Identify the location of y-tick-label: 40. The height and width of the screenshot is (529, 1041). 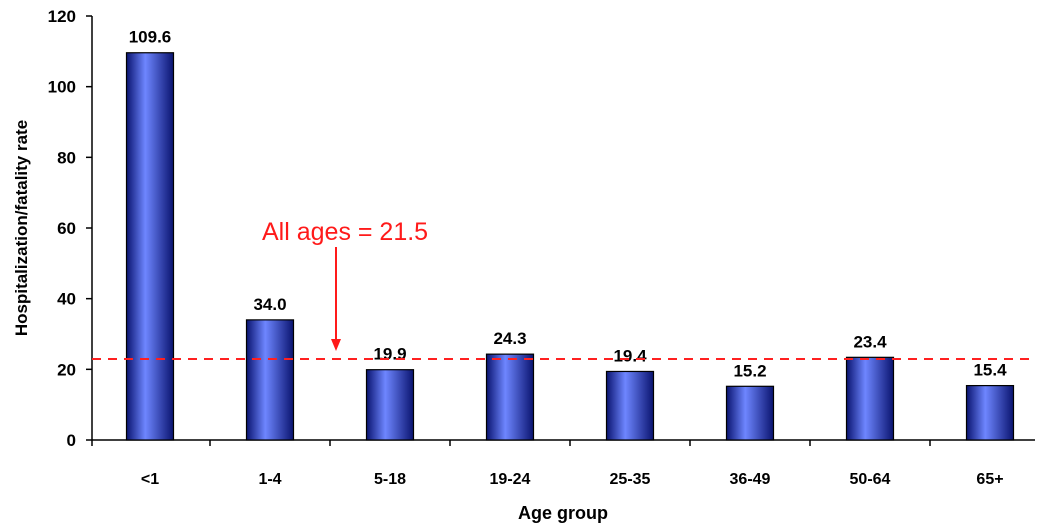
(66, 299).